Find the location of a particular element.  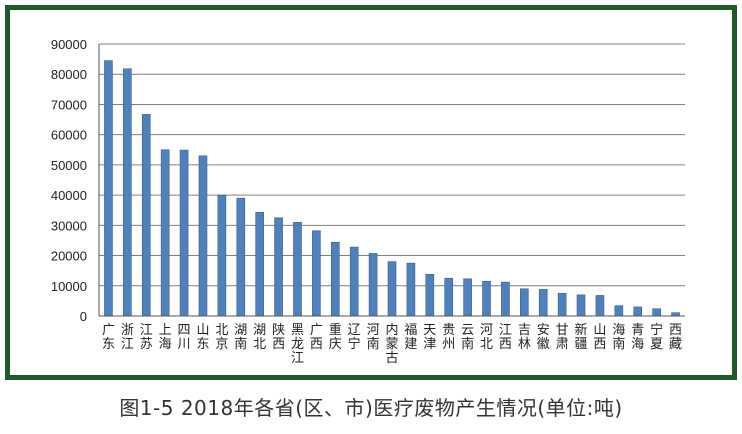

x-tick-label: 宁夏 is located at coordinates (656, 337).